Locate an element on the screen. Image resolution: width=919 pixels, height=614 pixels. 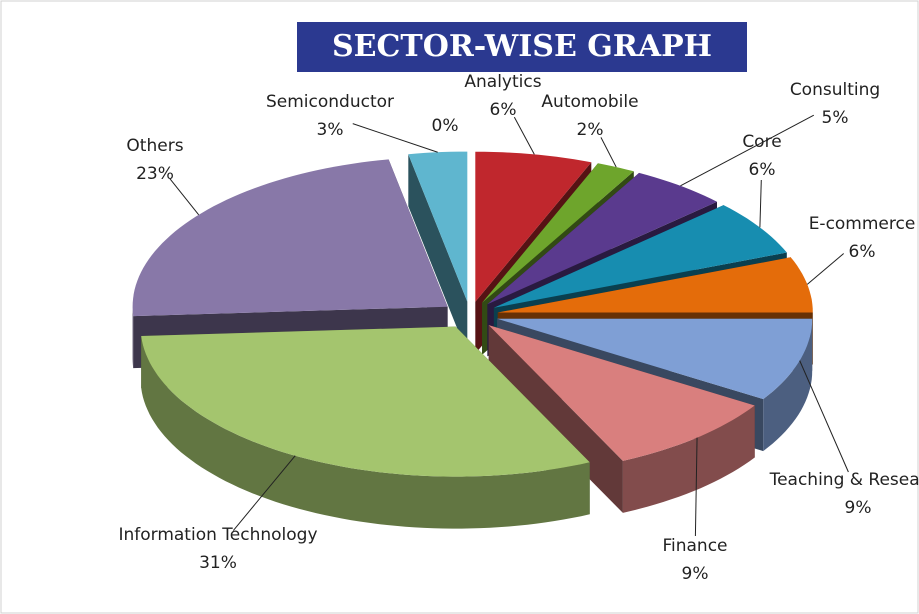
slice-label: Automobile is located at coordinates (589, 102).